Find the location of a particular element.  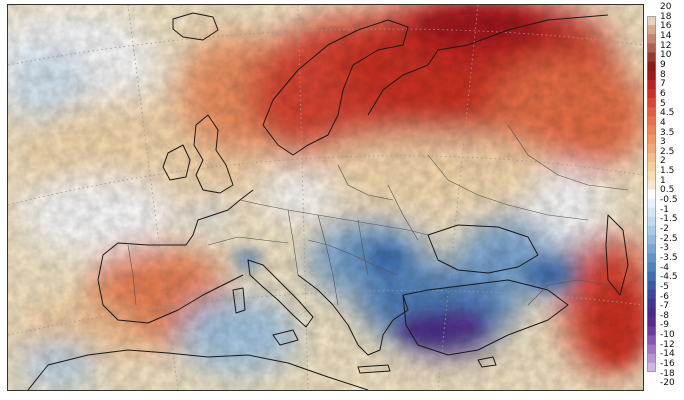

colorbar-tick-label: -9 is located at coordinates (664, 325).